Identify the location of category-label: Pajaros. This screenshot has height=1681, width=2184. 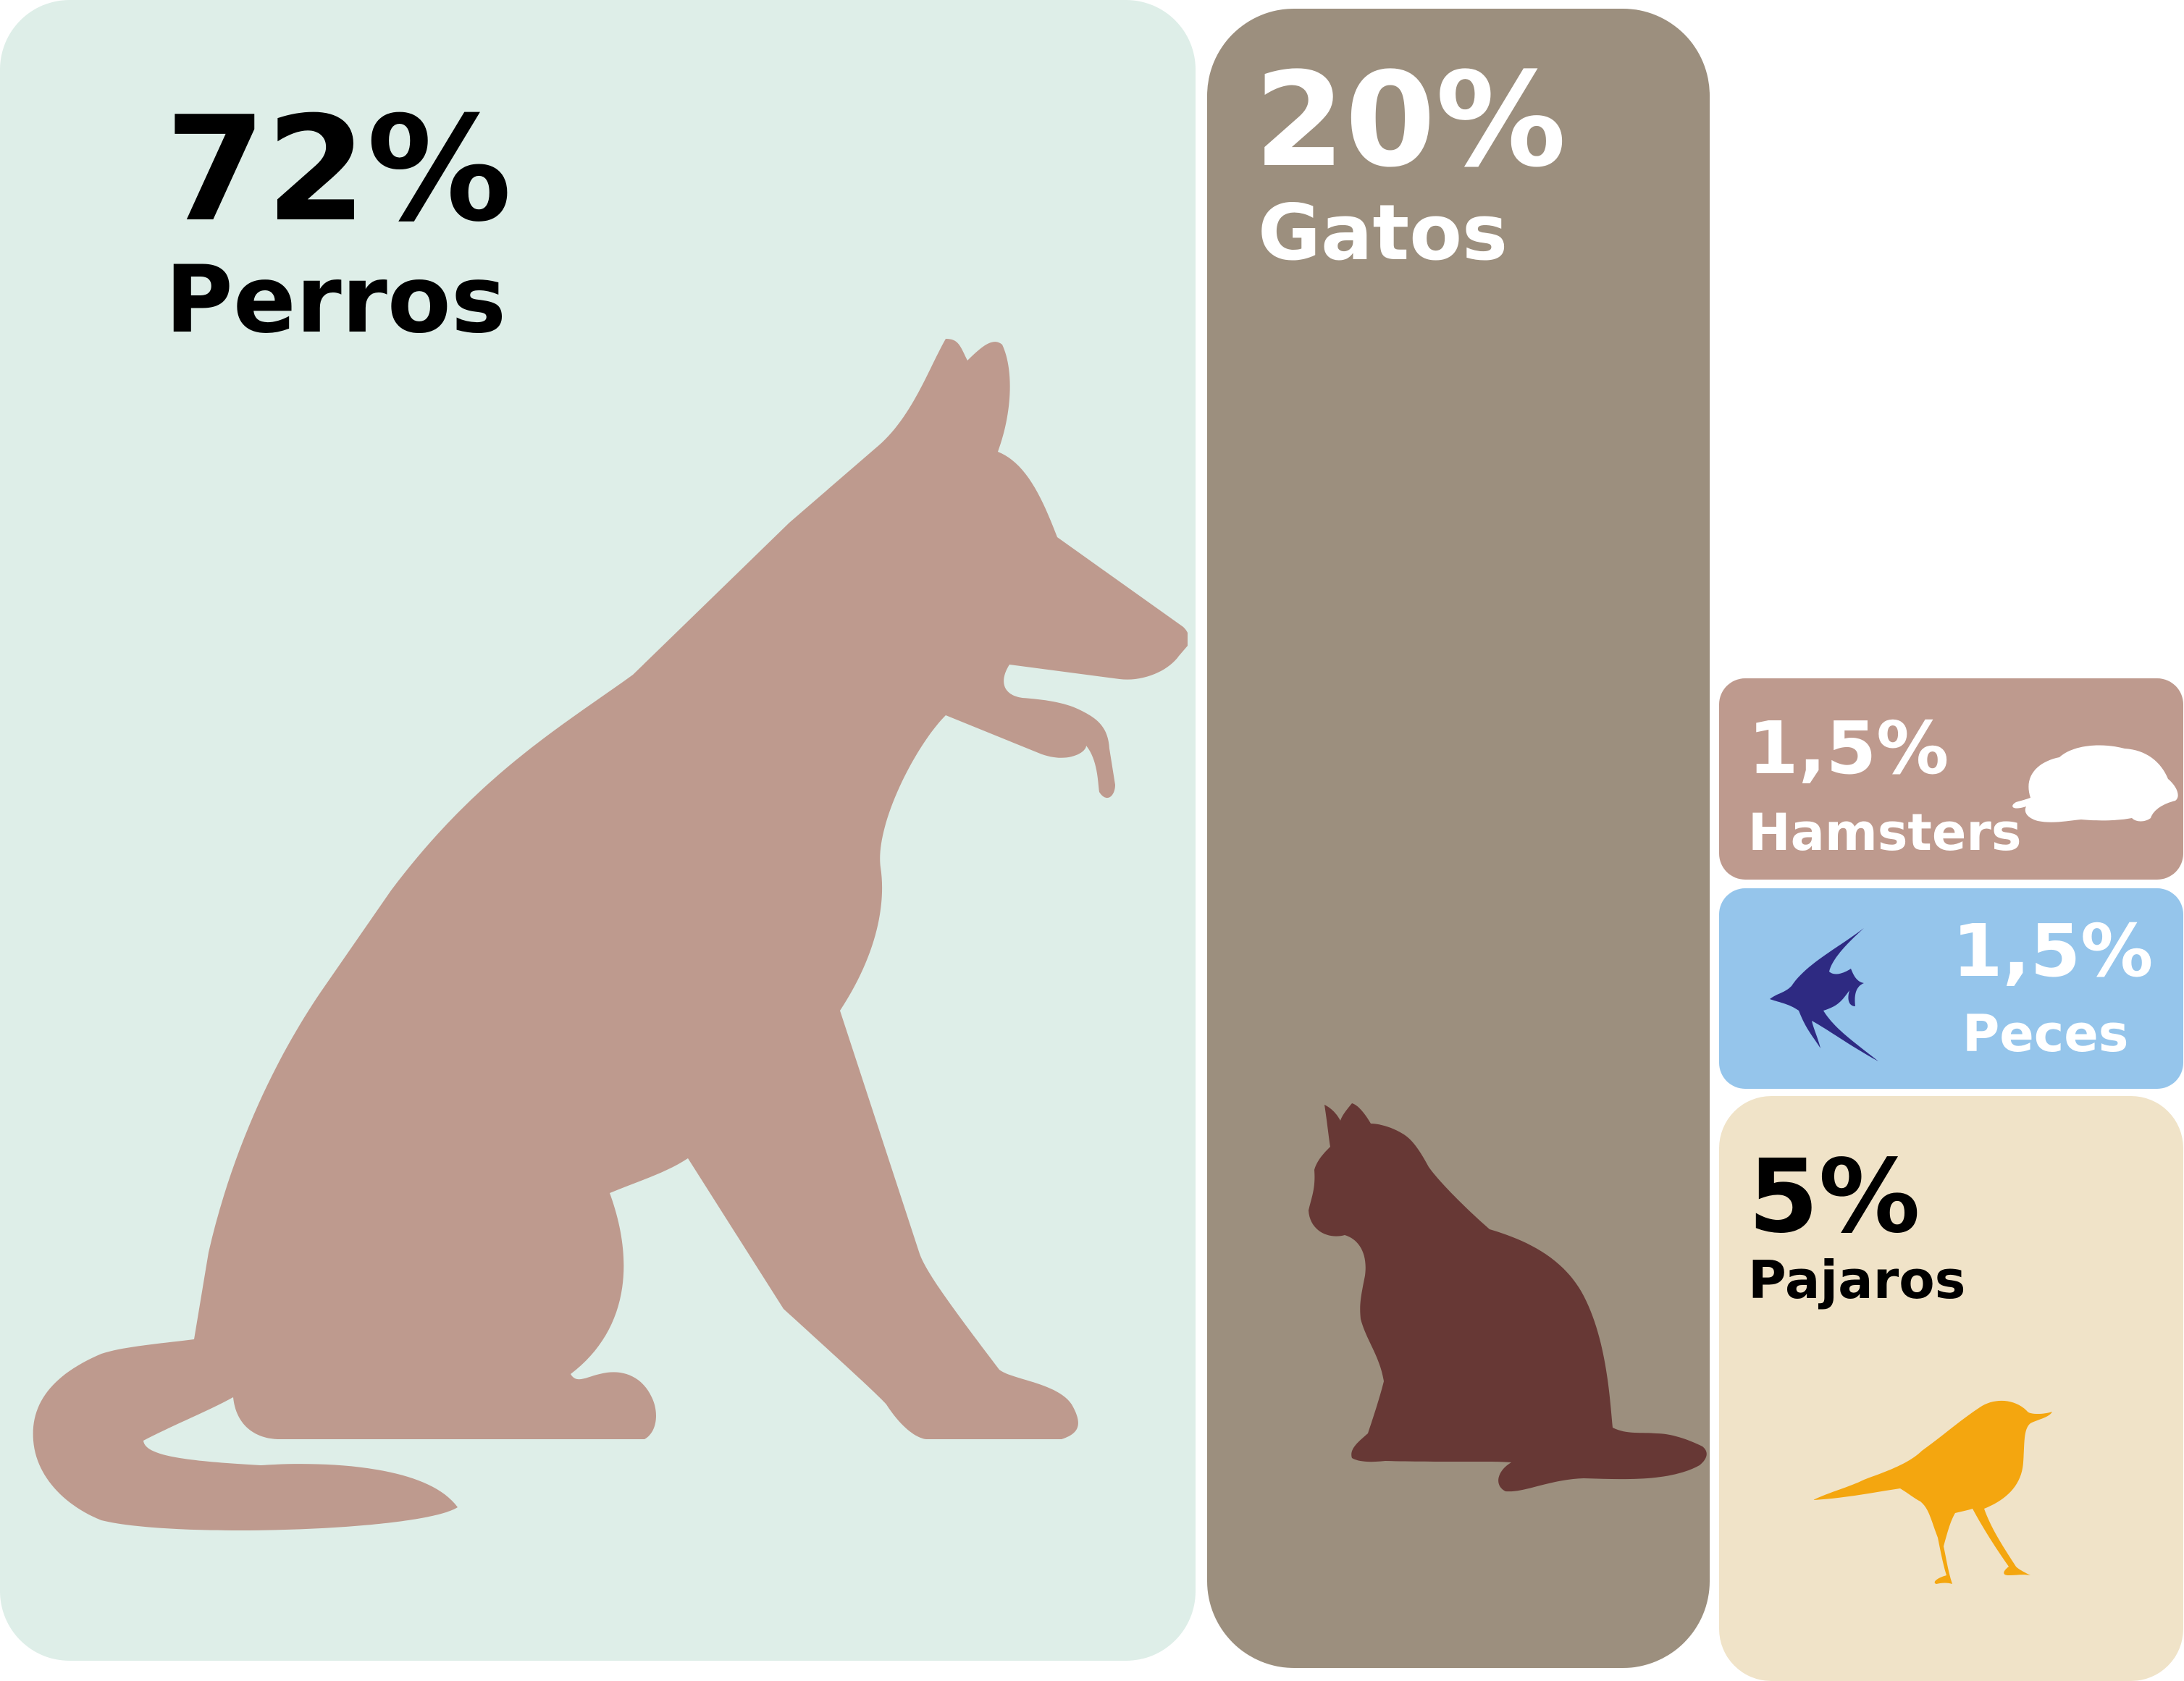
(1857, 1280).